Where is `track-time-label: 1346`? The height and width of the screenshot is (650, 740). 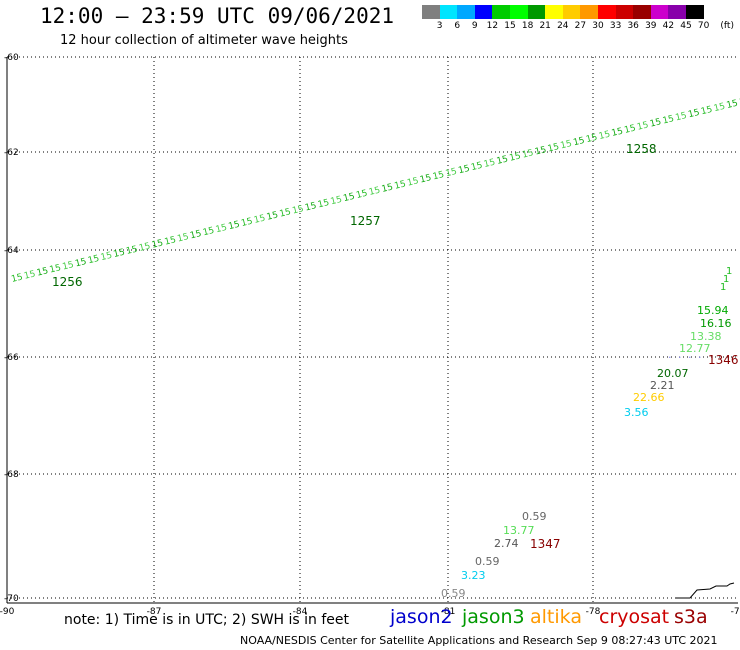
track-time-label: 1346 is located at coordinates (723, 360).